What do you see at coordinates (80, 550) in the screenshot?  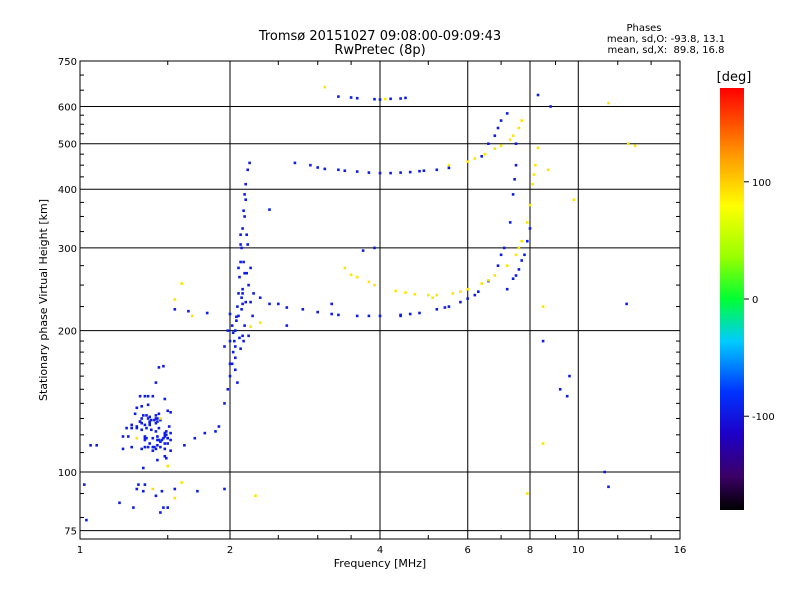 I see `x-tick-label: 1` at bounding box center [80, 550].